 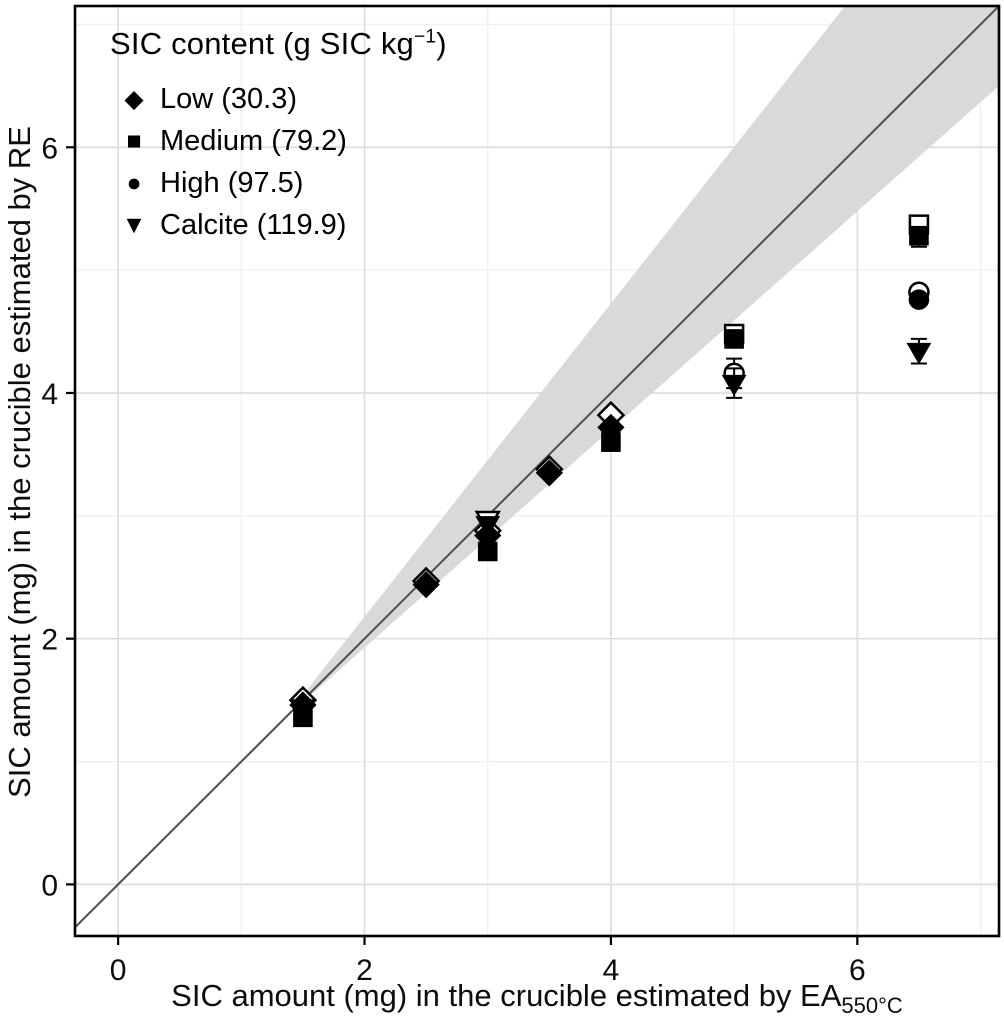 What do you see at coordinates (857, 970) in the screenshot?
I see `x-tick-label: 6` at bounding box center [857, 970].